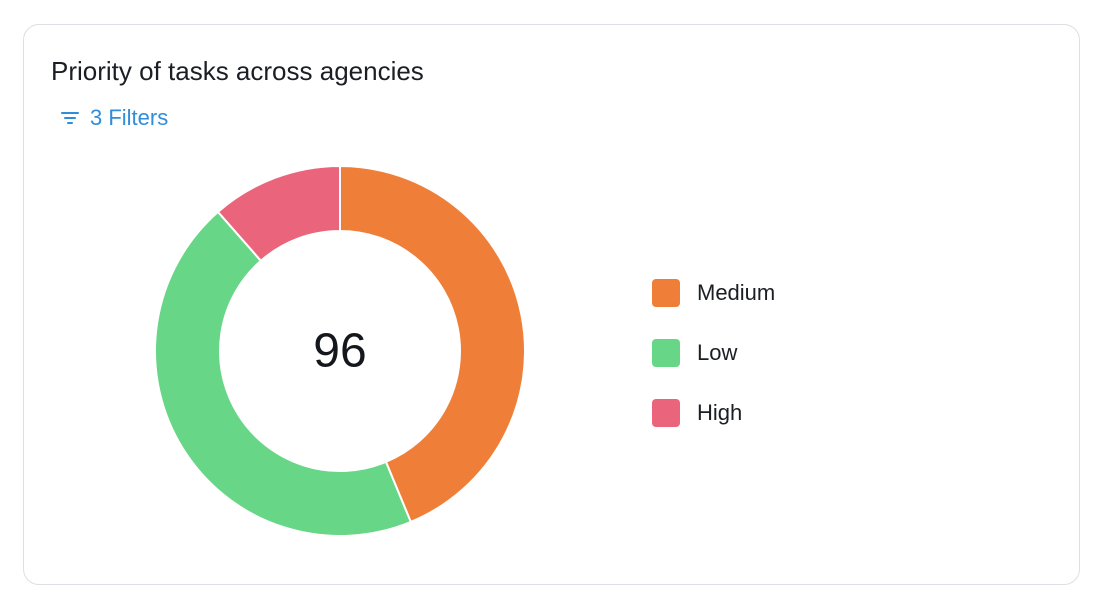  Describe the element at coordinates (129, 117) in the screenshot. I see `filters-label: 3 Filters` at that location.